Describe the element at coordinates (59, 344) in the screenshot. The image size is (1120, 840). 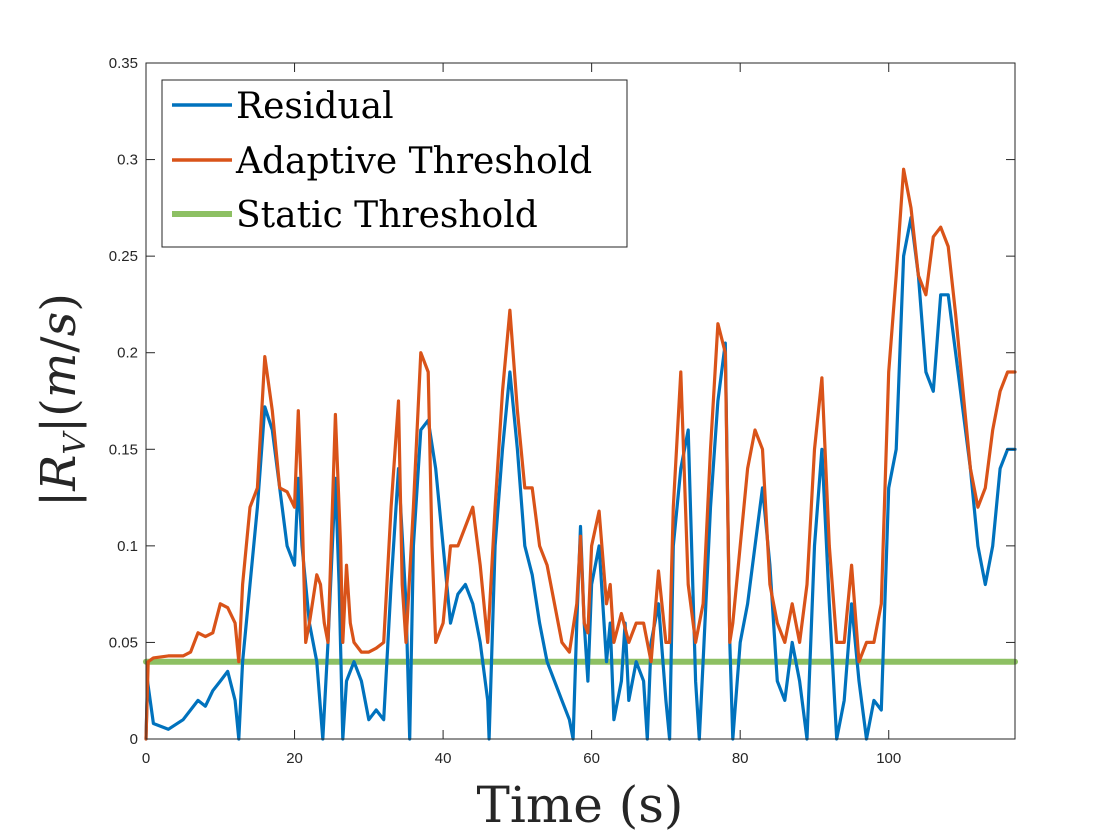
I see `y-label-slash: /` at that location.